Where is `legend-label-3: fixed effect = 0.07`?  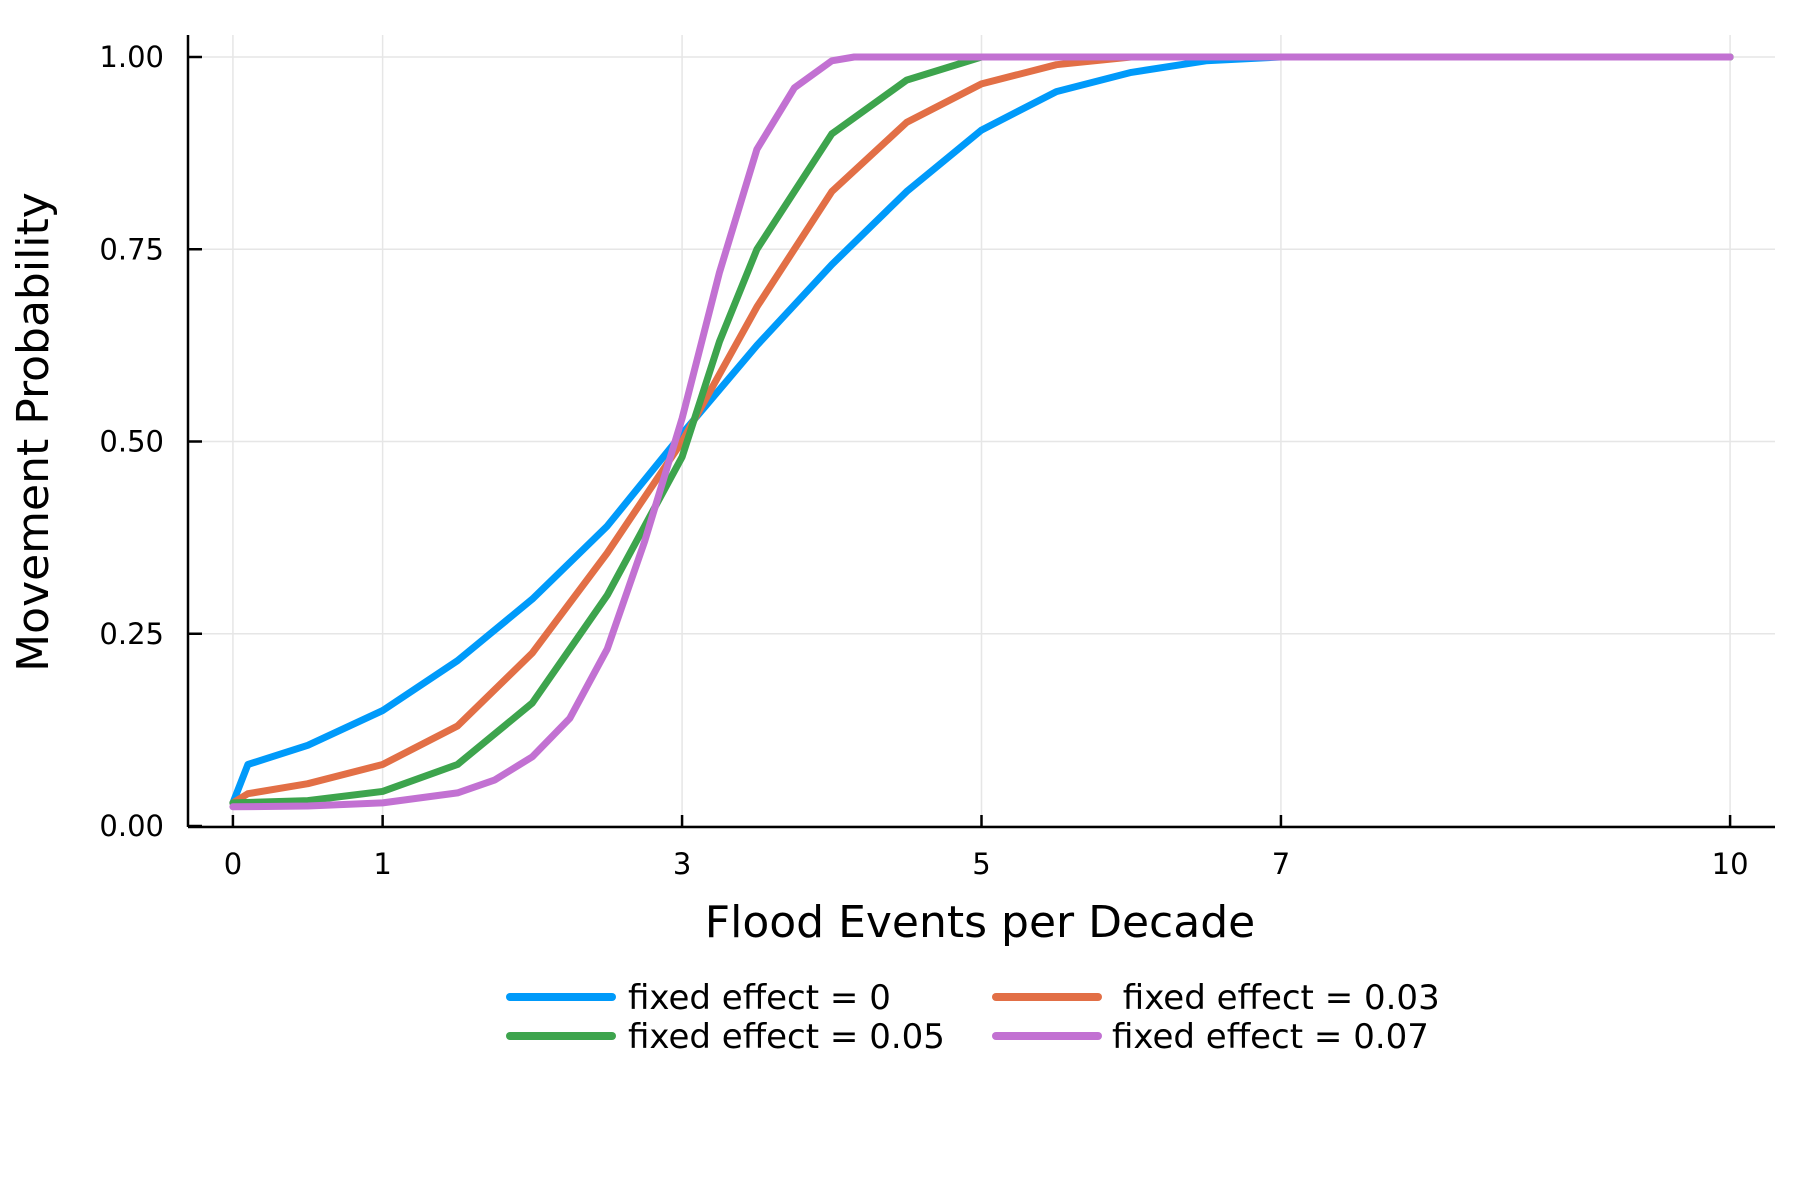 legend-label-3: fixed effect = 0.07 is located at coordinates (1270, 1037).